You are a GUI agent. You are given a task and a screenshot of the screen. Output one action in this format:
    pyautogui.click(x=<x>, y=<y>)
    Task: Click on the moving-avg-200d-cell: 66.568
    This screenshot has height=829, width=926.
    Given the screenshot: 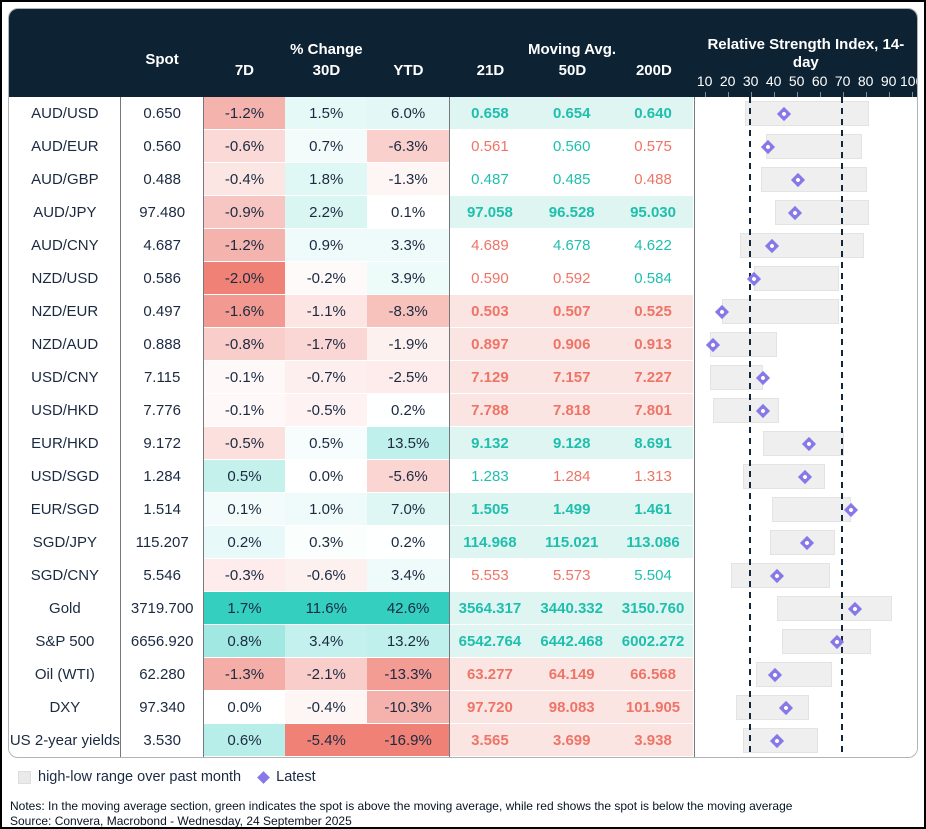 What is the action you would take?
    pyautogui.click(x=653, y=674)
    